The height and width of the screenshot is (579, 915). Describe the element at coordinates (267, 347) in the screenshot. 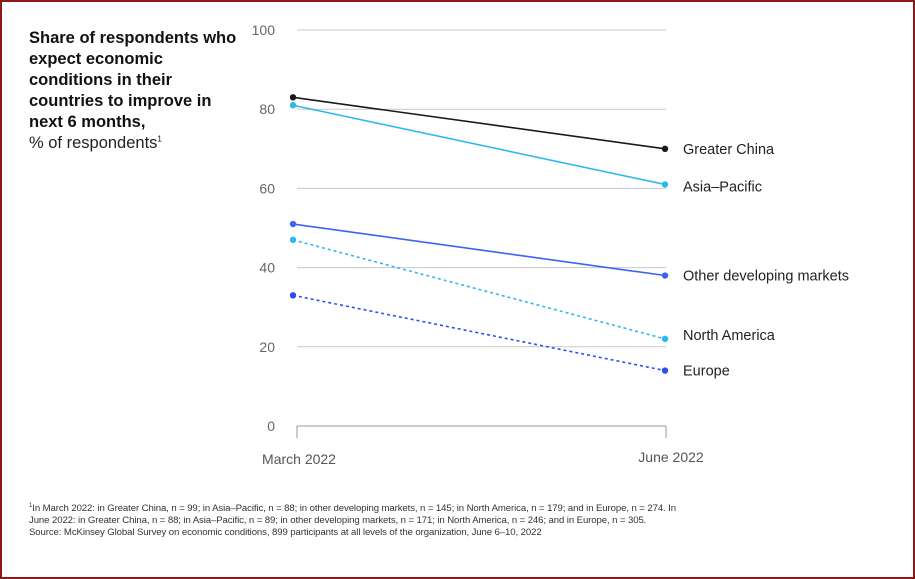

I see `y-tick-label: 20` at that location.